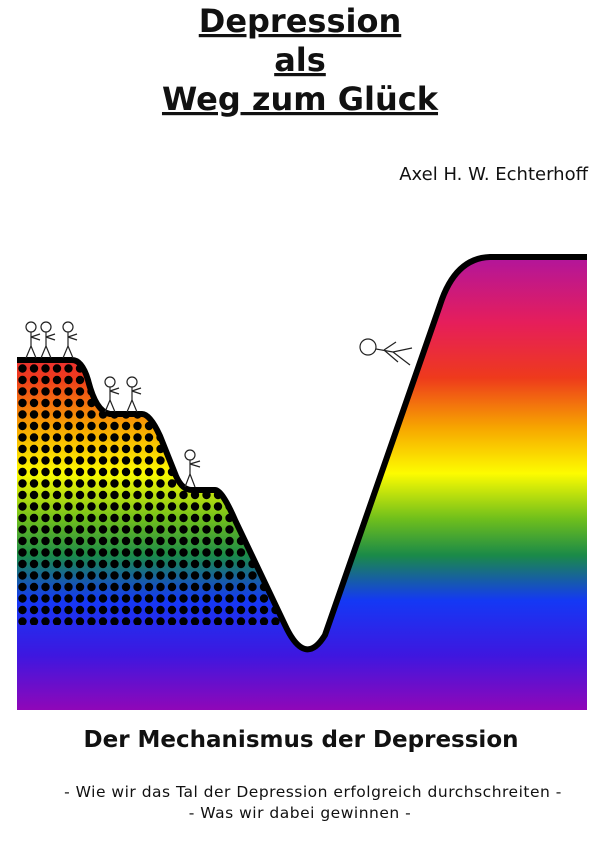  What do you see at coordinates (300, 21) in the screenshot?
I see `title-line: Depression` at bounding box center [300, 21].